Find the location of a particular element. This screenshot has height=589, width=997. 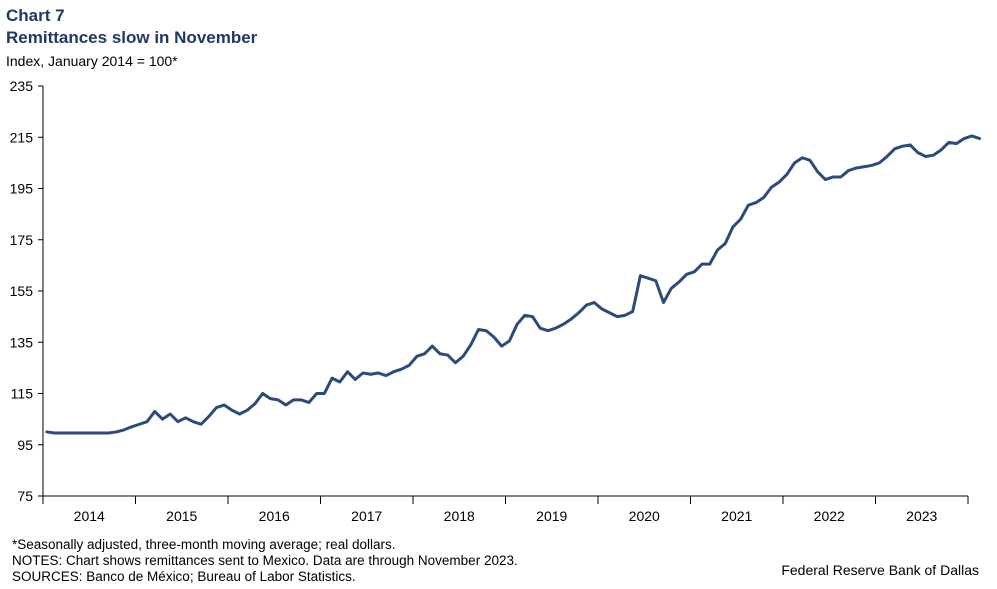

x-tick-label: 2020 is located at coordinates (644, 516).